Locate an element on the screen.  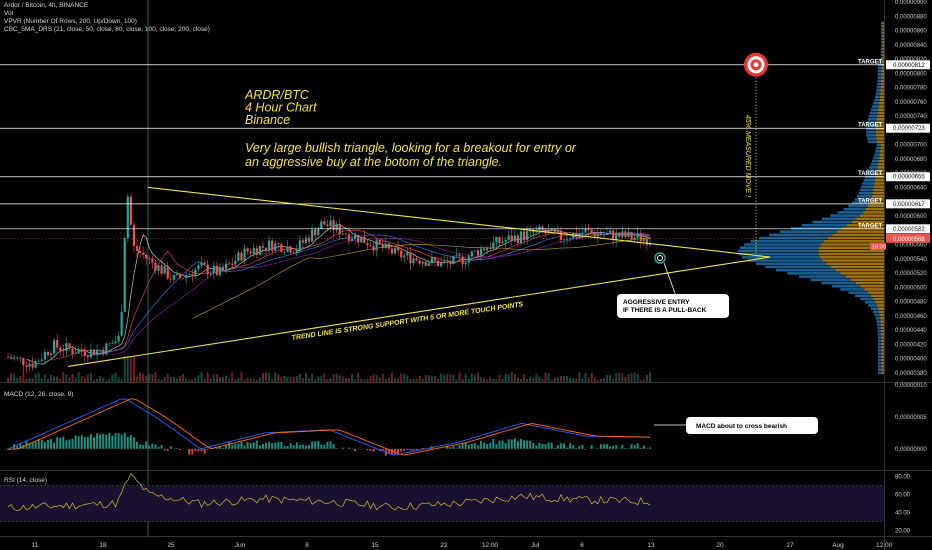
entry-callout-line is located at coordinates (670, 279).